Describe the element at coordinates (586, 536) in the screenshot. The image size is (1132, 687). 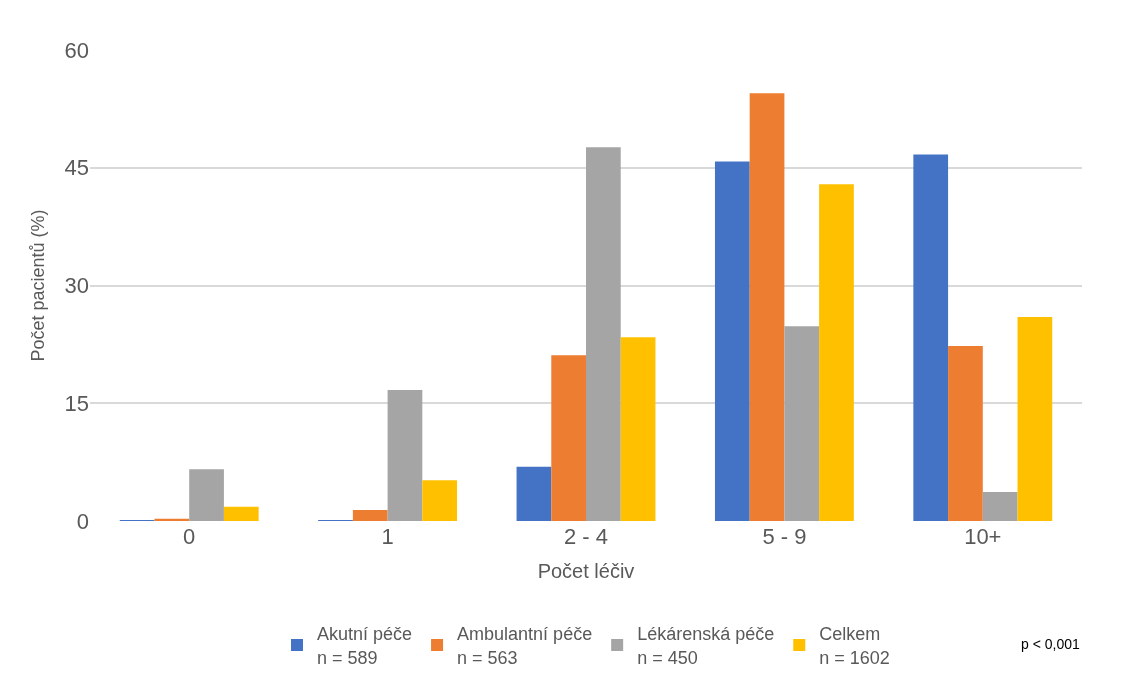
I see `x-tick-label: 2 - 4` at that location.